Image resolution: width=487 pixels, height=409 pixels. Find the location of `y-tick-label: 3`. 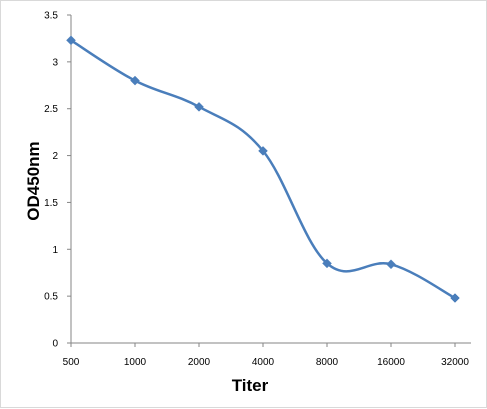

y-tick-label: 3 is located at coordinates (55, 62).